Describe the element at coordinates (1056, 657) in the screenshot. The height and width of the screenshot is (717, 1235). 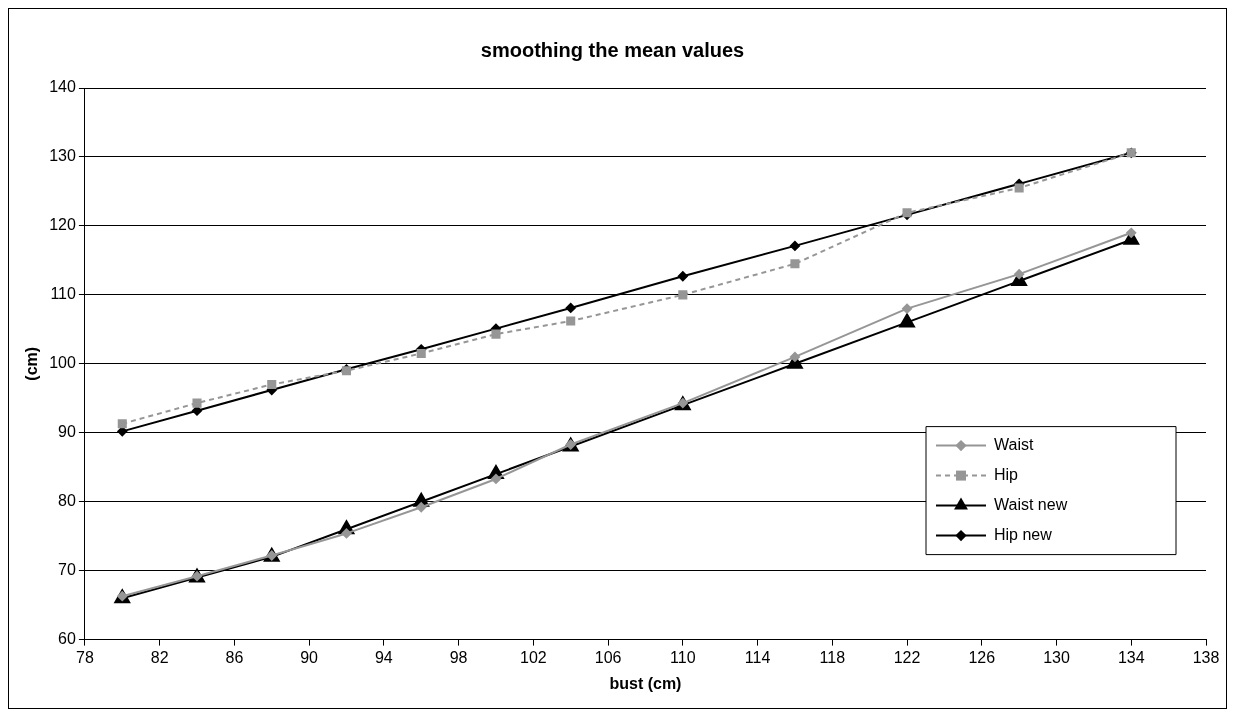
I see `x-tick-label: 130` at that location.